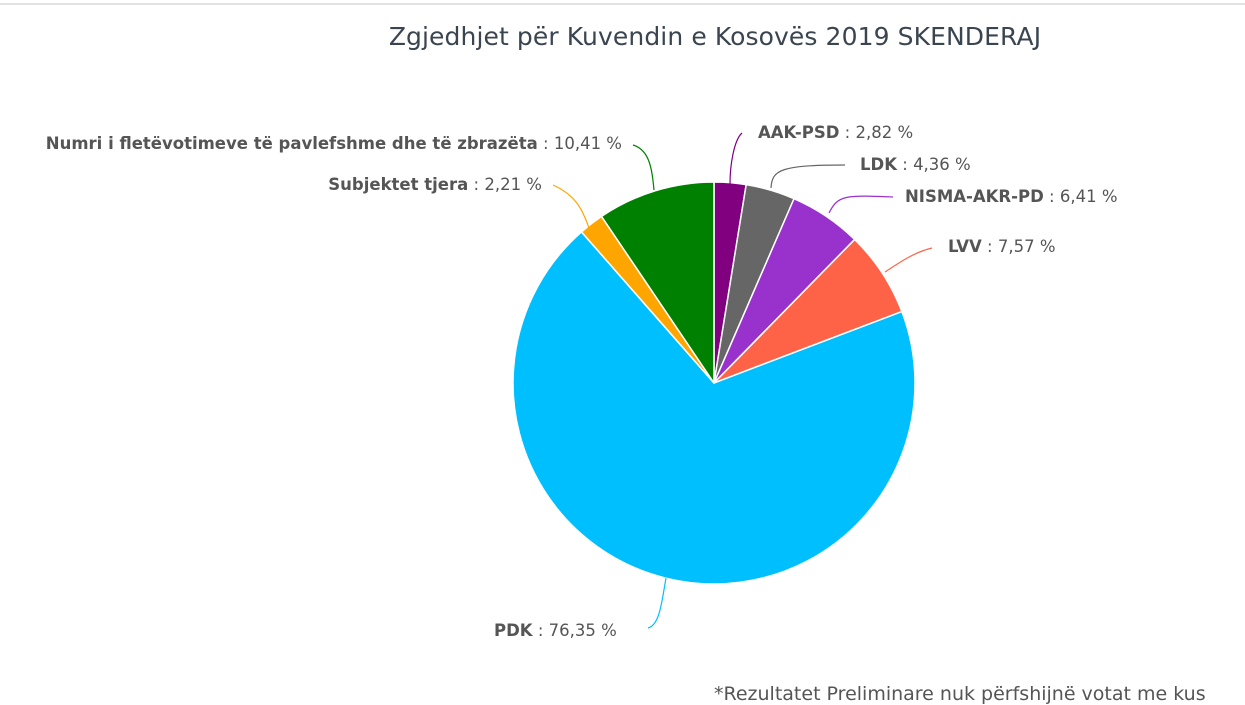 The width and height of the screenshot is (1245, 705). I want to click on label-name: LDK, so click(878, 164).